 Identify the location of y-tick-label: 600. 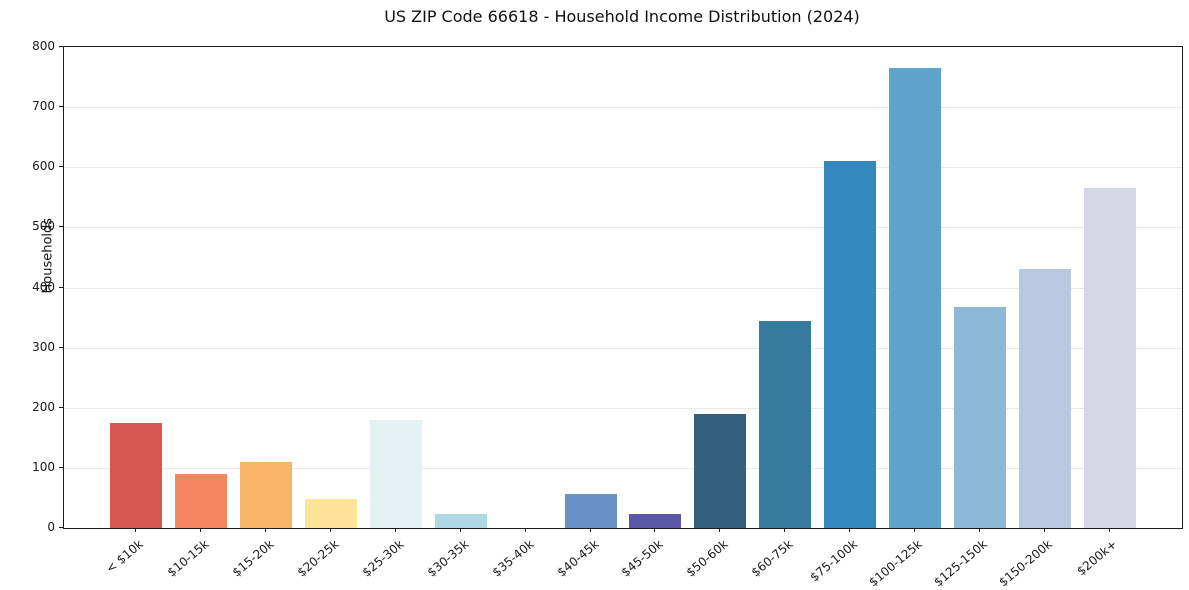
(43, 166).